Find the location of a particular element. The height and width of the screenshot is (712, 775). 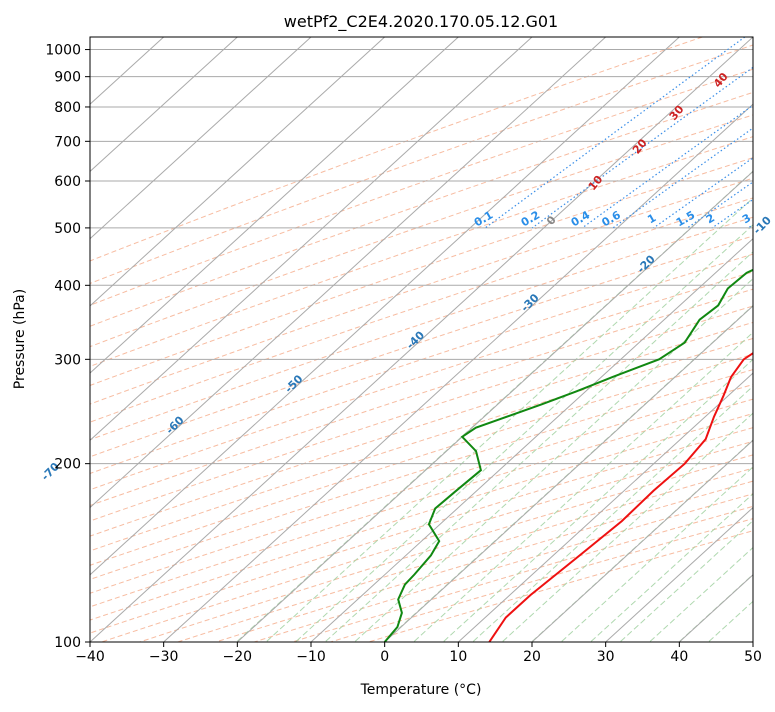

x-axis-label: Temperature (°C) is located at coordinates (421, 690).